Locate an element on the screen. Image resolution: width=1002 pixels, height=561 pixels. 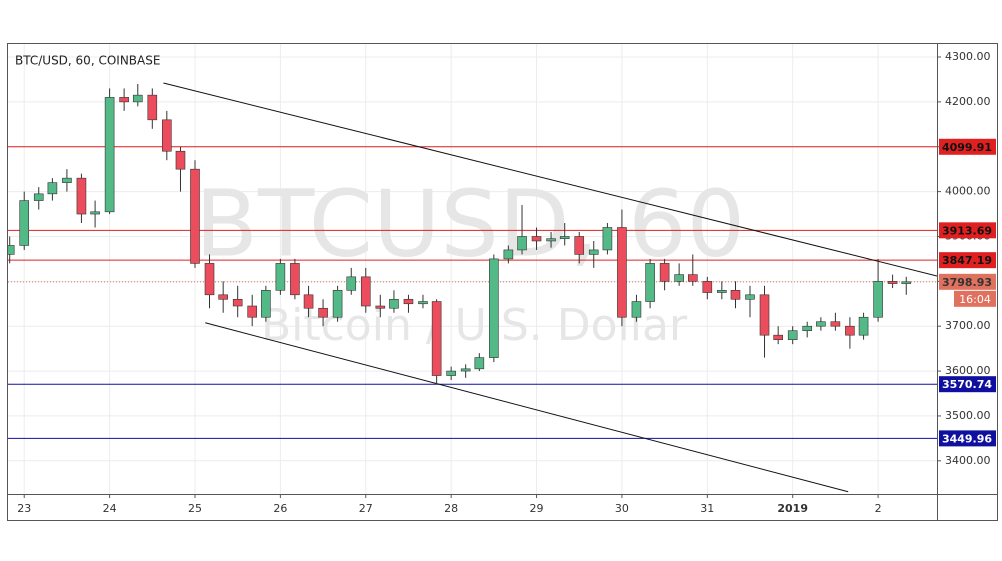
price-label: 3913.69 is located at coordinates (967, 230).